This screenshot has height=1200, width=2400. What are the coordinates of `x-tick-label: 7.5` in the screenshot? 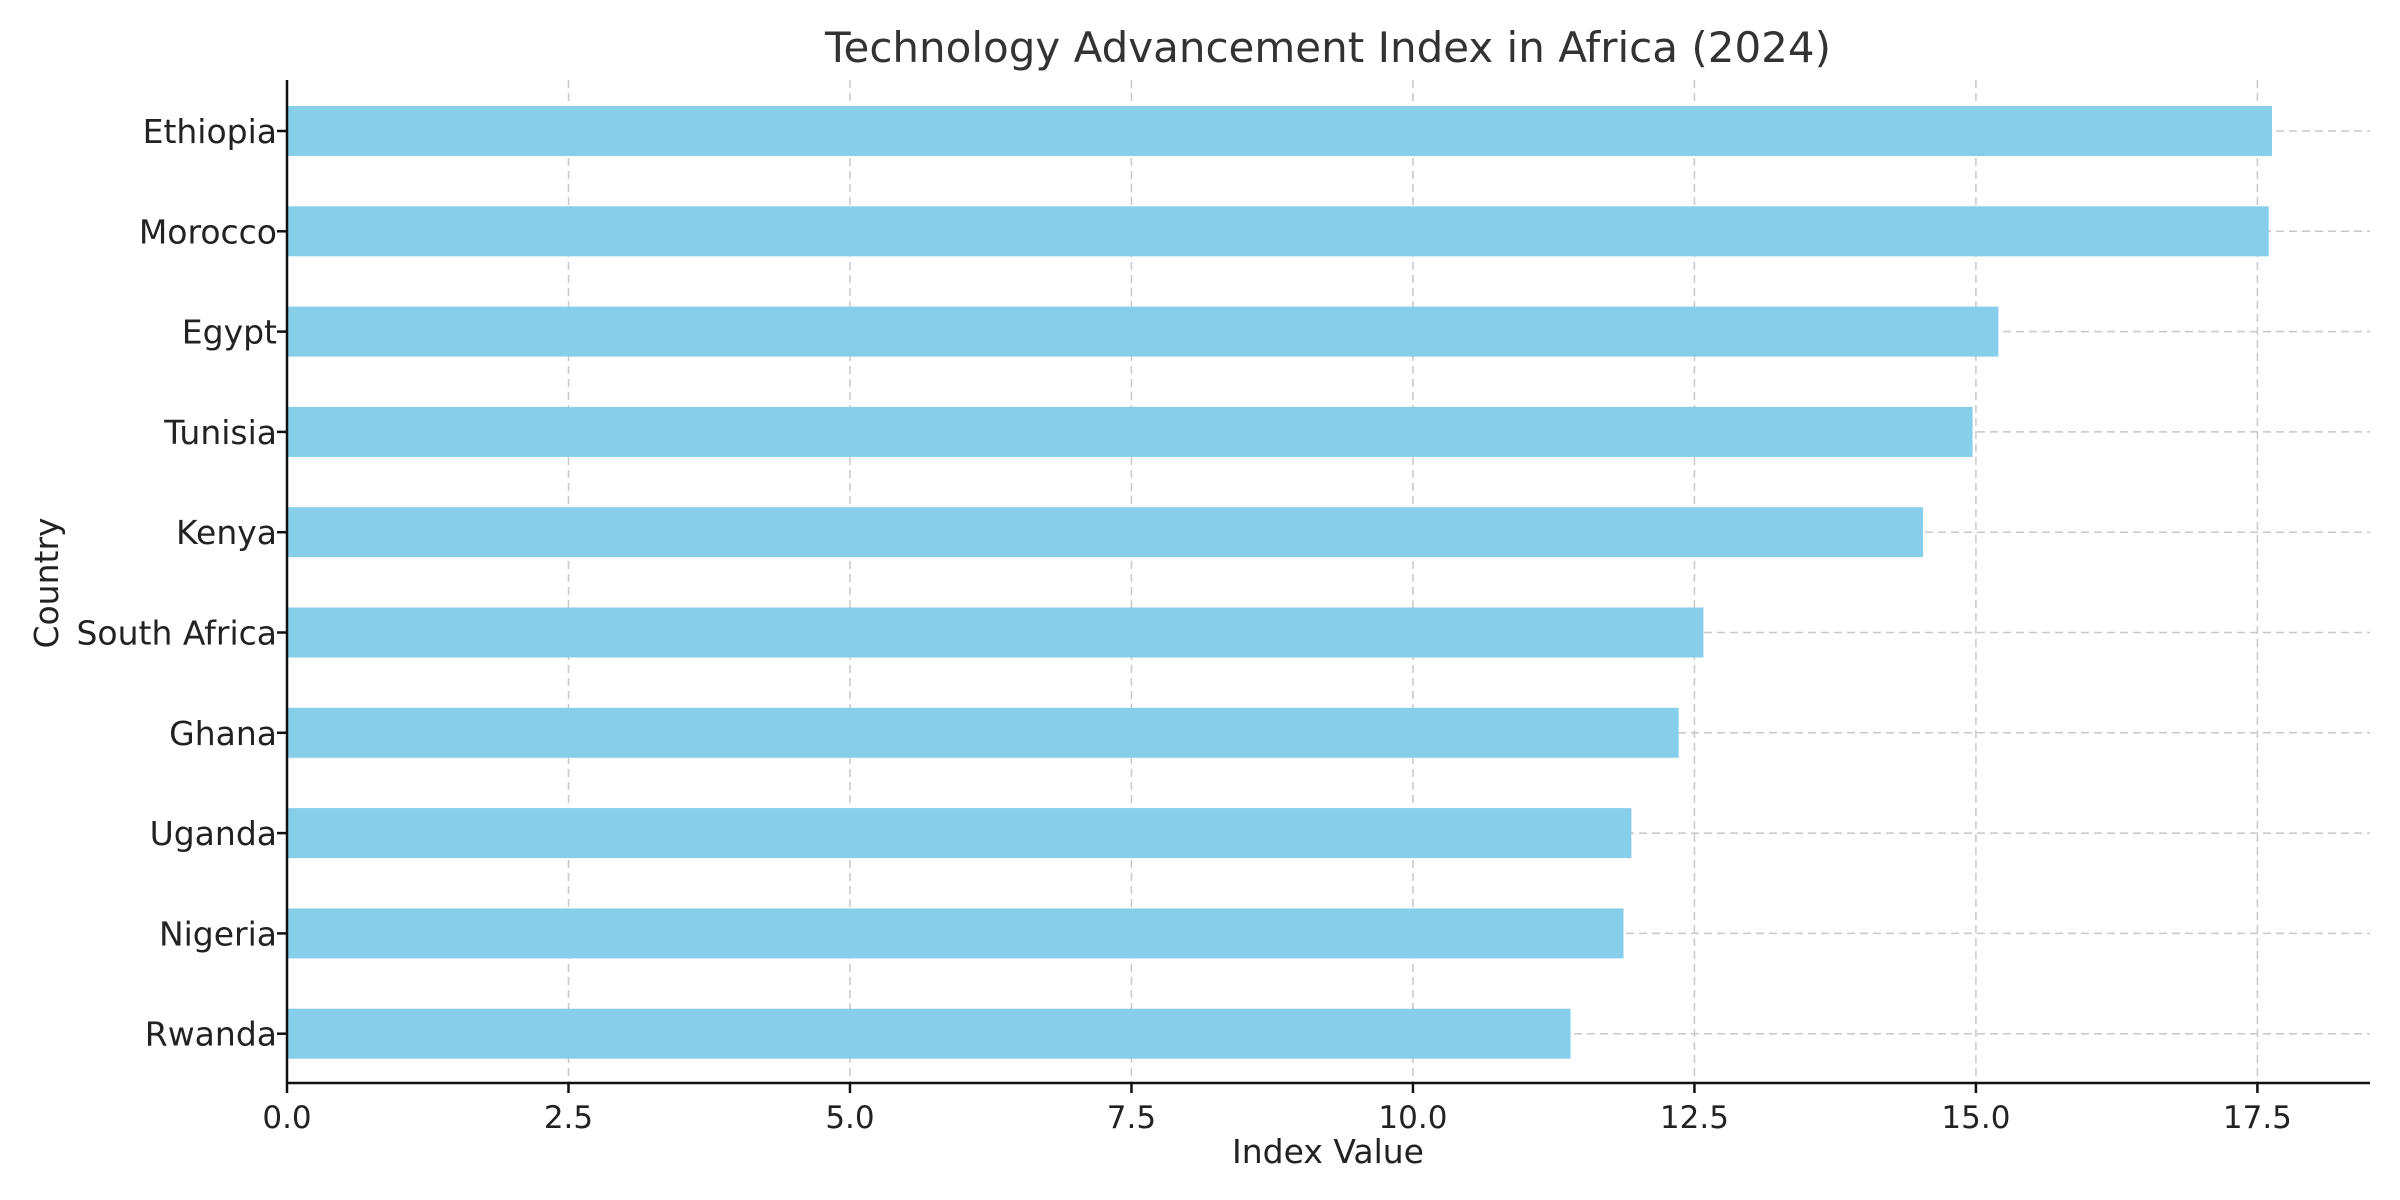 It's located at (1131, 1118).